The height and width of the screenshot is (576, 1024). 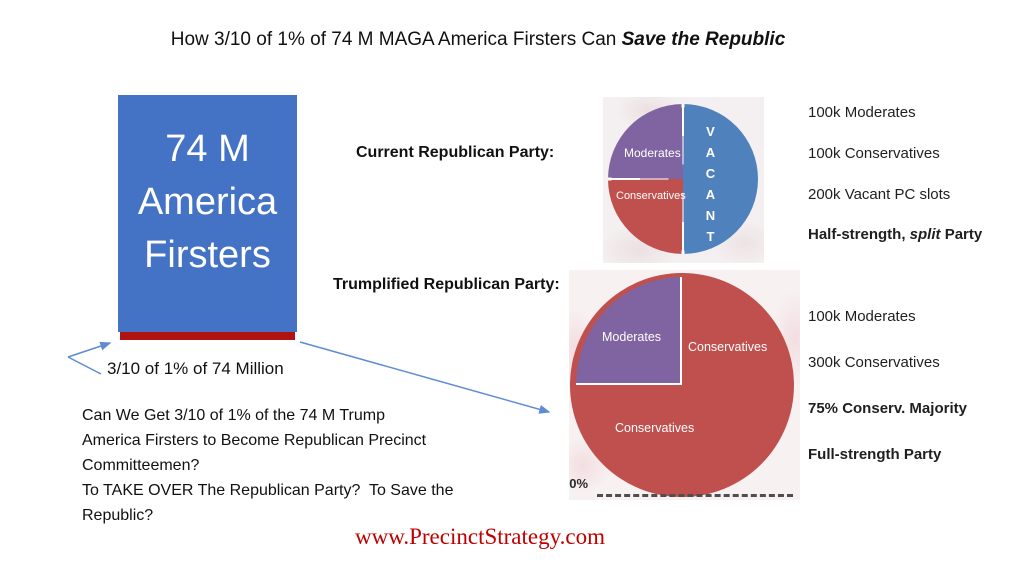 What do you see at coordinates (857, 234) in the screenshot?
I see `summary-pre: Half-strength,` at bounding box center [857, 234].